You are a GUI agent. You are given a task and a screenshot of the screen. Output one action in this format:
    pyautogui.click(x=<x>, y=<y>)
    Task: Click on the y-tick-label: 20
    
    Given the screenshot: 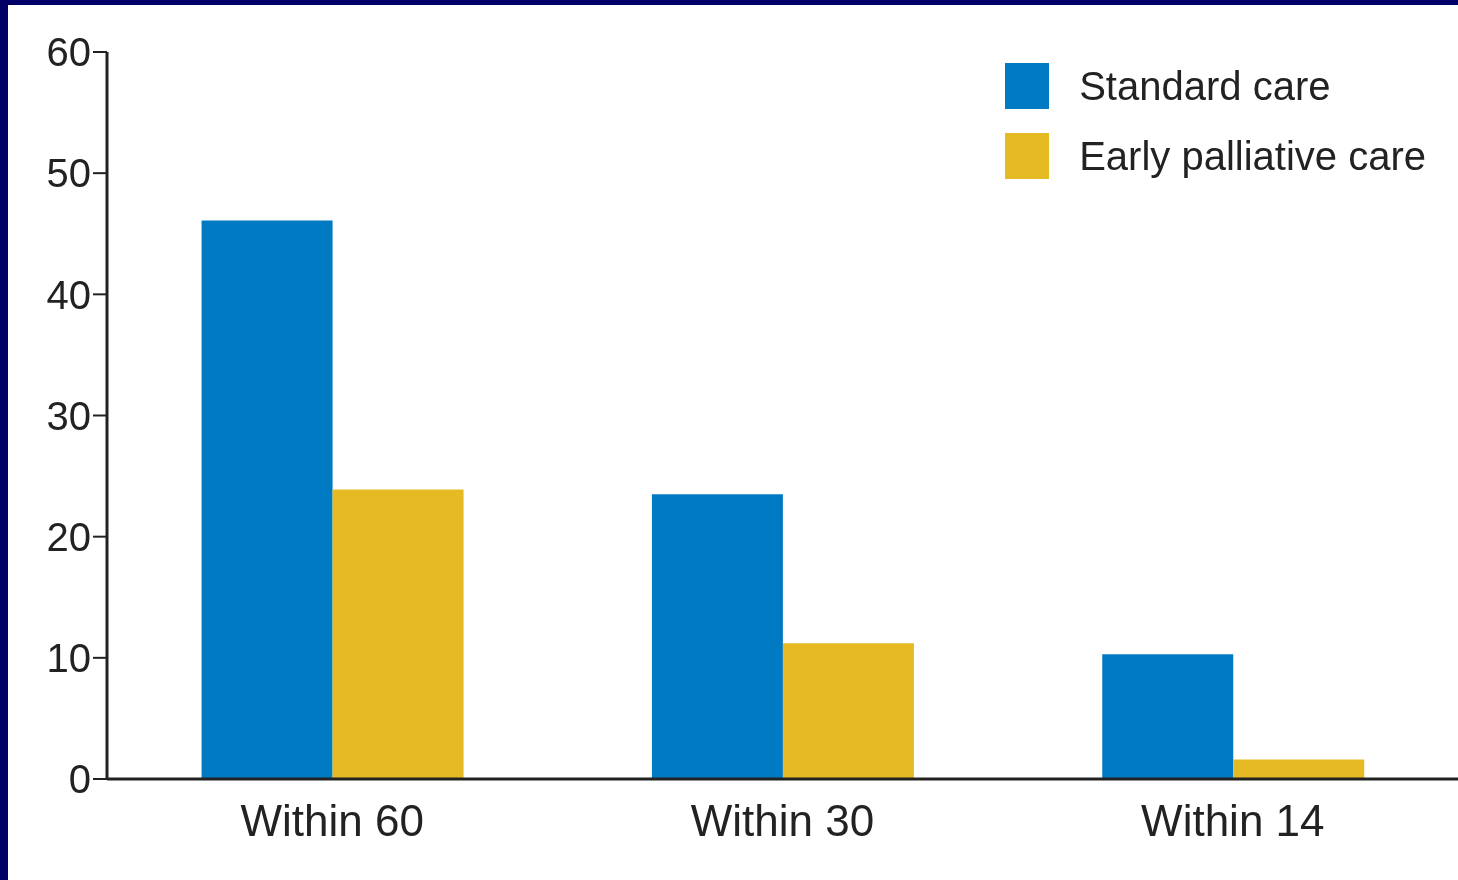 What is the action you would take?
    pyautogui.click(x=68, y=536)
    